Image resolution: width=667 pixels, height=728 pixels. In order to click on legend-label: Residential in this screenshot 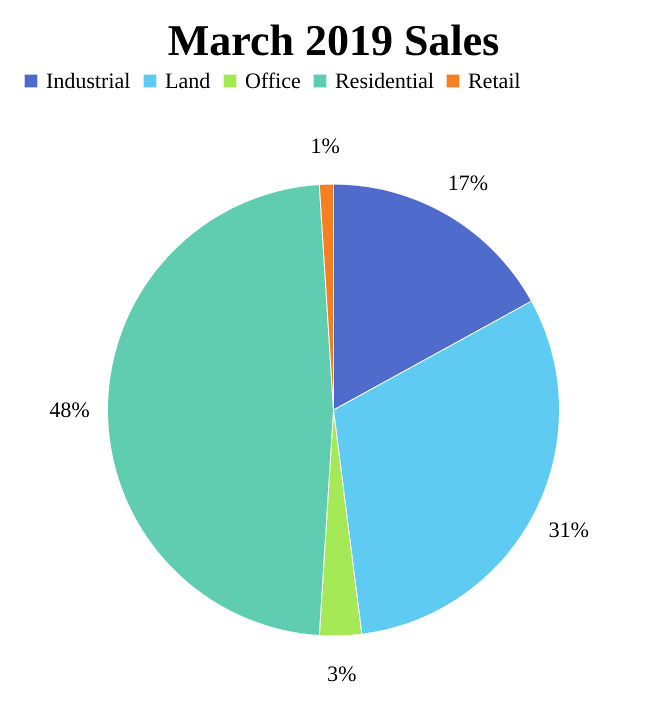, I will do `click(384, 80)`.